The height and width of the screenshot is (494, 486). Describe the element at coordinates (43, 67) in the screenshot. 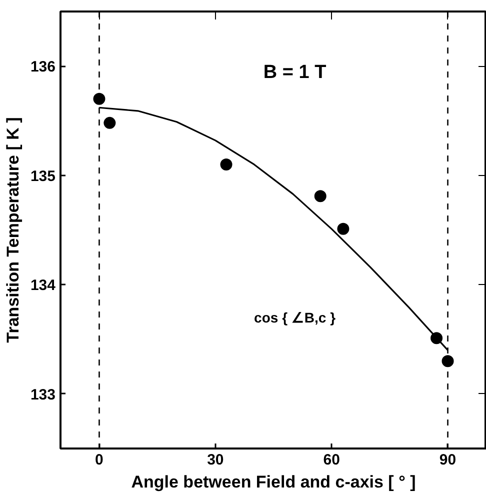

I see `y-tick-label: 136` at that location.